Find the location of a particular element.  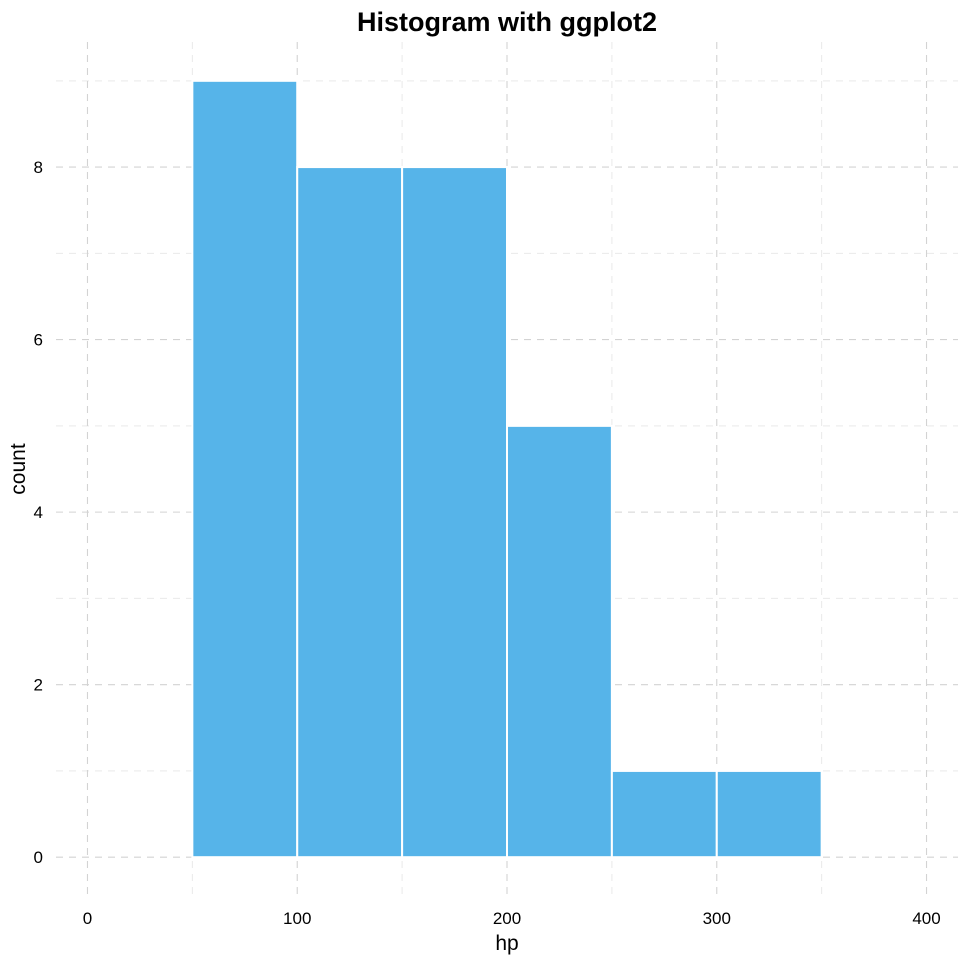

y-tick-label: 0 is located at coordinates (38, 857).